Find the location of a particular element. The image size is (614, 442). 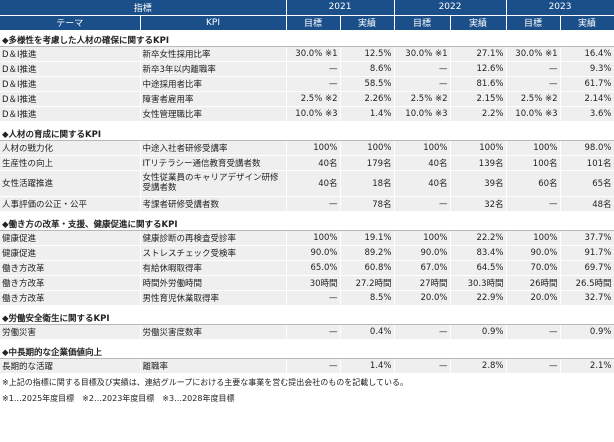

table-row: 長期的な活躍 離職率 —1.4% —2.8% —2.1% is located at coordinates (307, 366).